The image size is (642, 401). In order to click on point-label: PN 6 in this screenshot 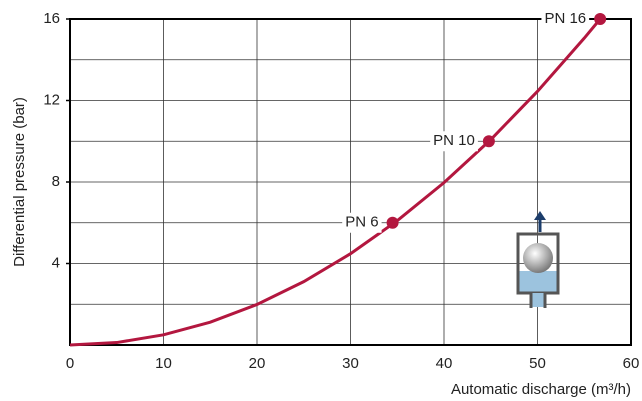, I will do `click(361, 222)`.